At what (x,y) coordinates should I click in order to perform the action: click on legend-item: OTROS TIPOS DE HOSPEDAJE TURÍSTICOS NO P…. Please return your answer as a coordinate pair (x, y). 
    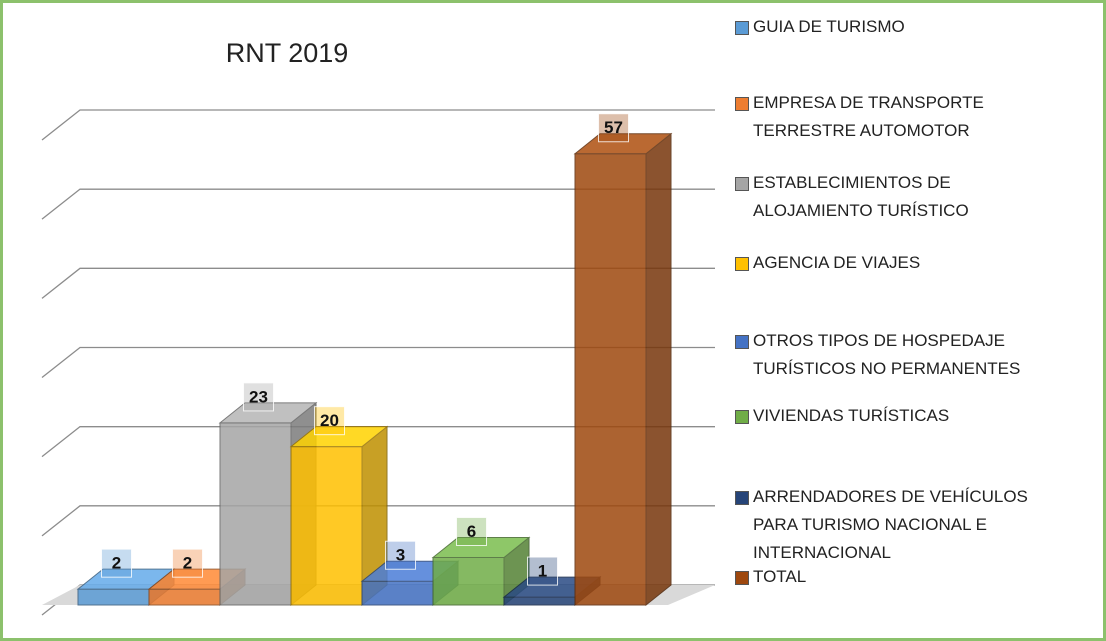
    Looking at the image, I should click on (900, 355).